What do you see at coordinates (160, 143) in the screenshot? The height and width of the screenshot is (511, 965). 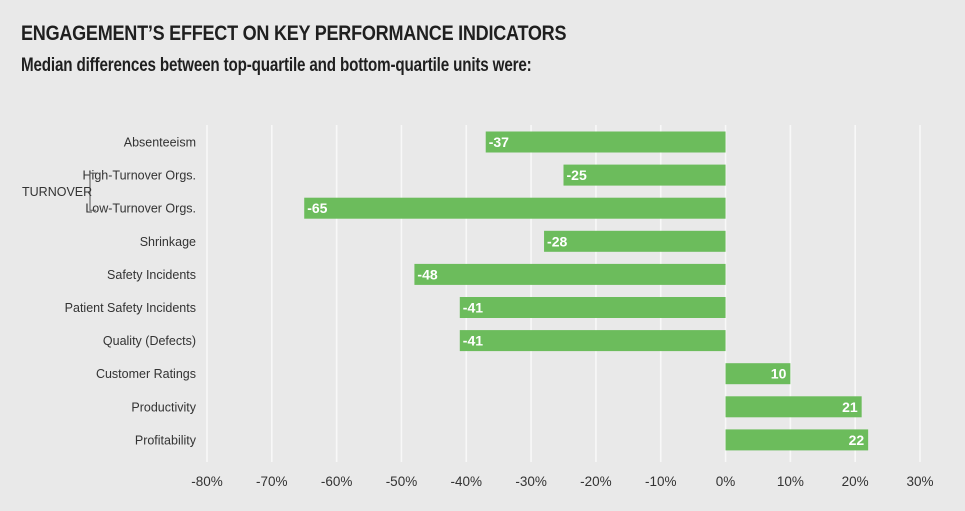 I see `category-label: Absenteeism` at bounding box center [160, 143].